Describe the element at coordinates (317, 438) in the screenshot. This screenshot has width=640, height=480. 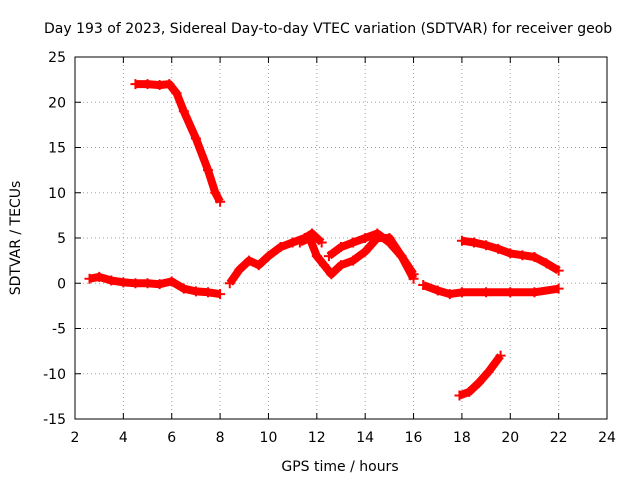
I see `x-tick-label: 12` at that location.